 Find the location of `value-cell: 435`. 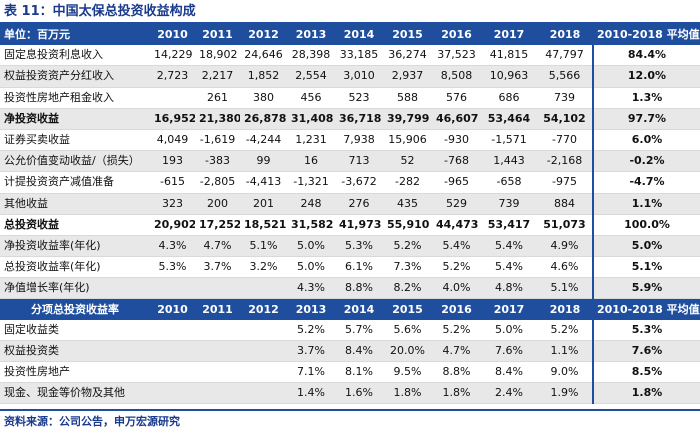

value-cell: 435 is located at coordinates (407, 204).